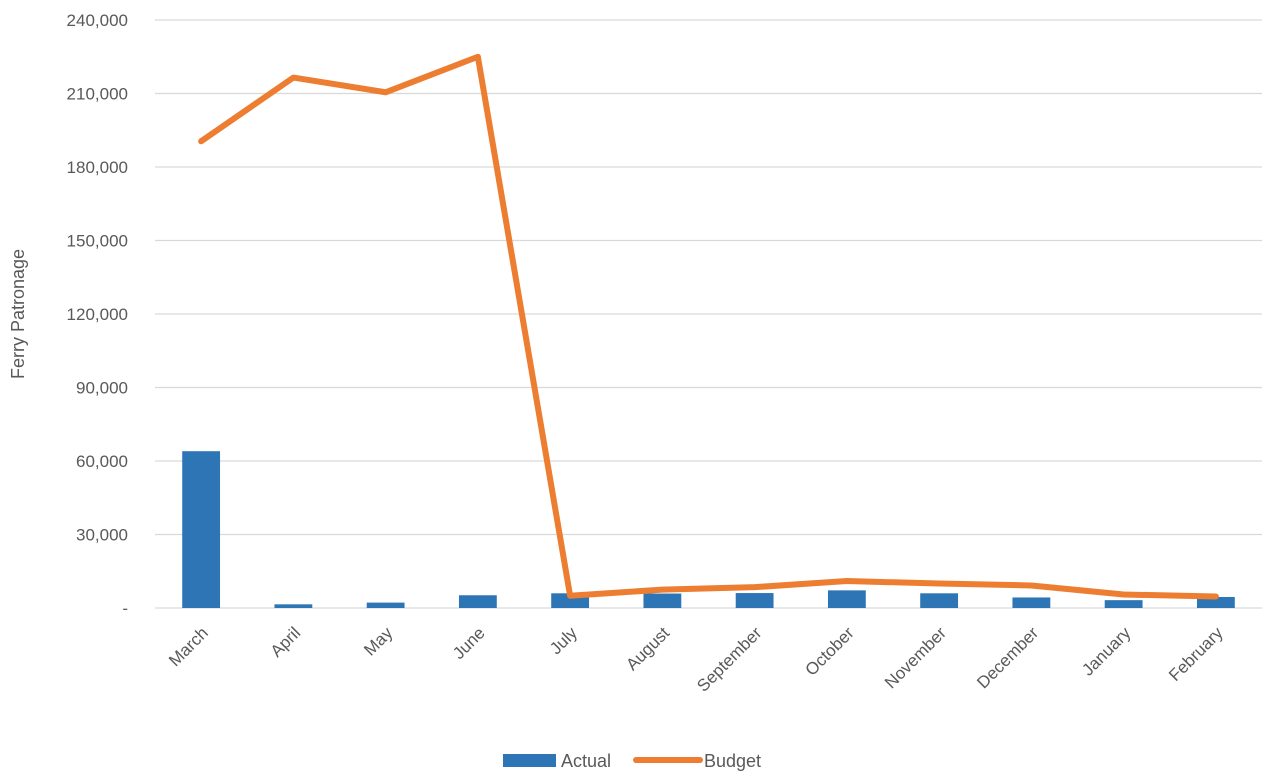  I want to click on x-tick-label: March, so click(188, 646).